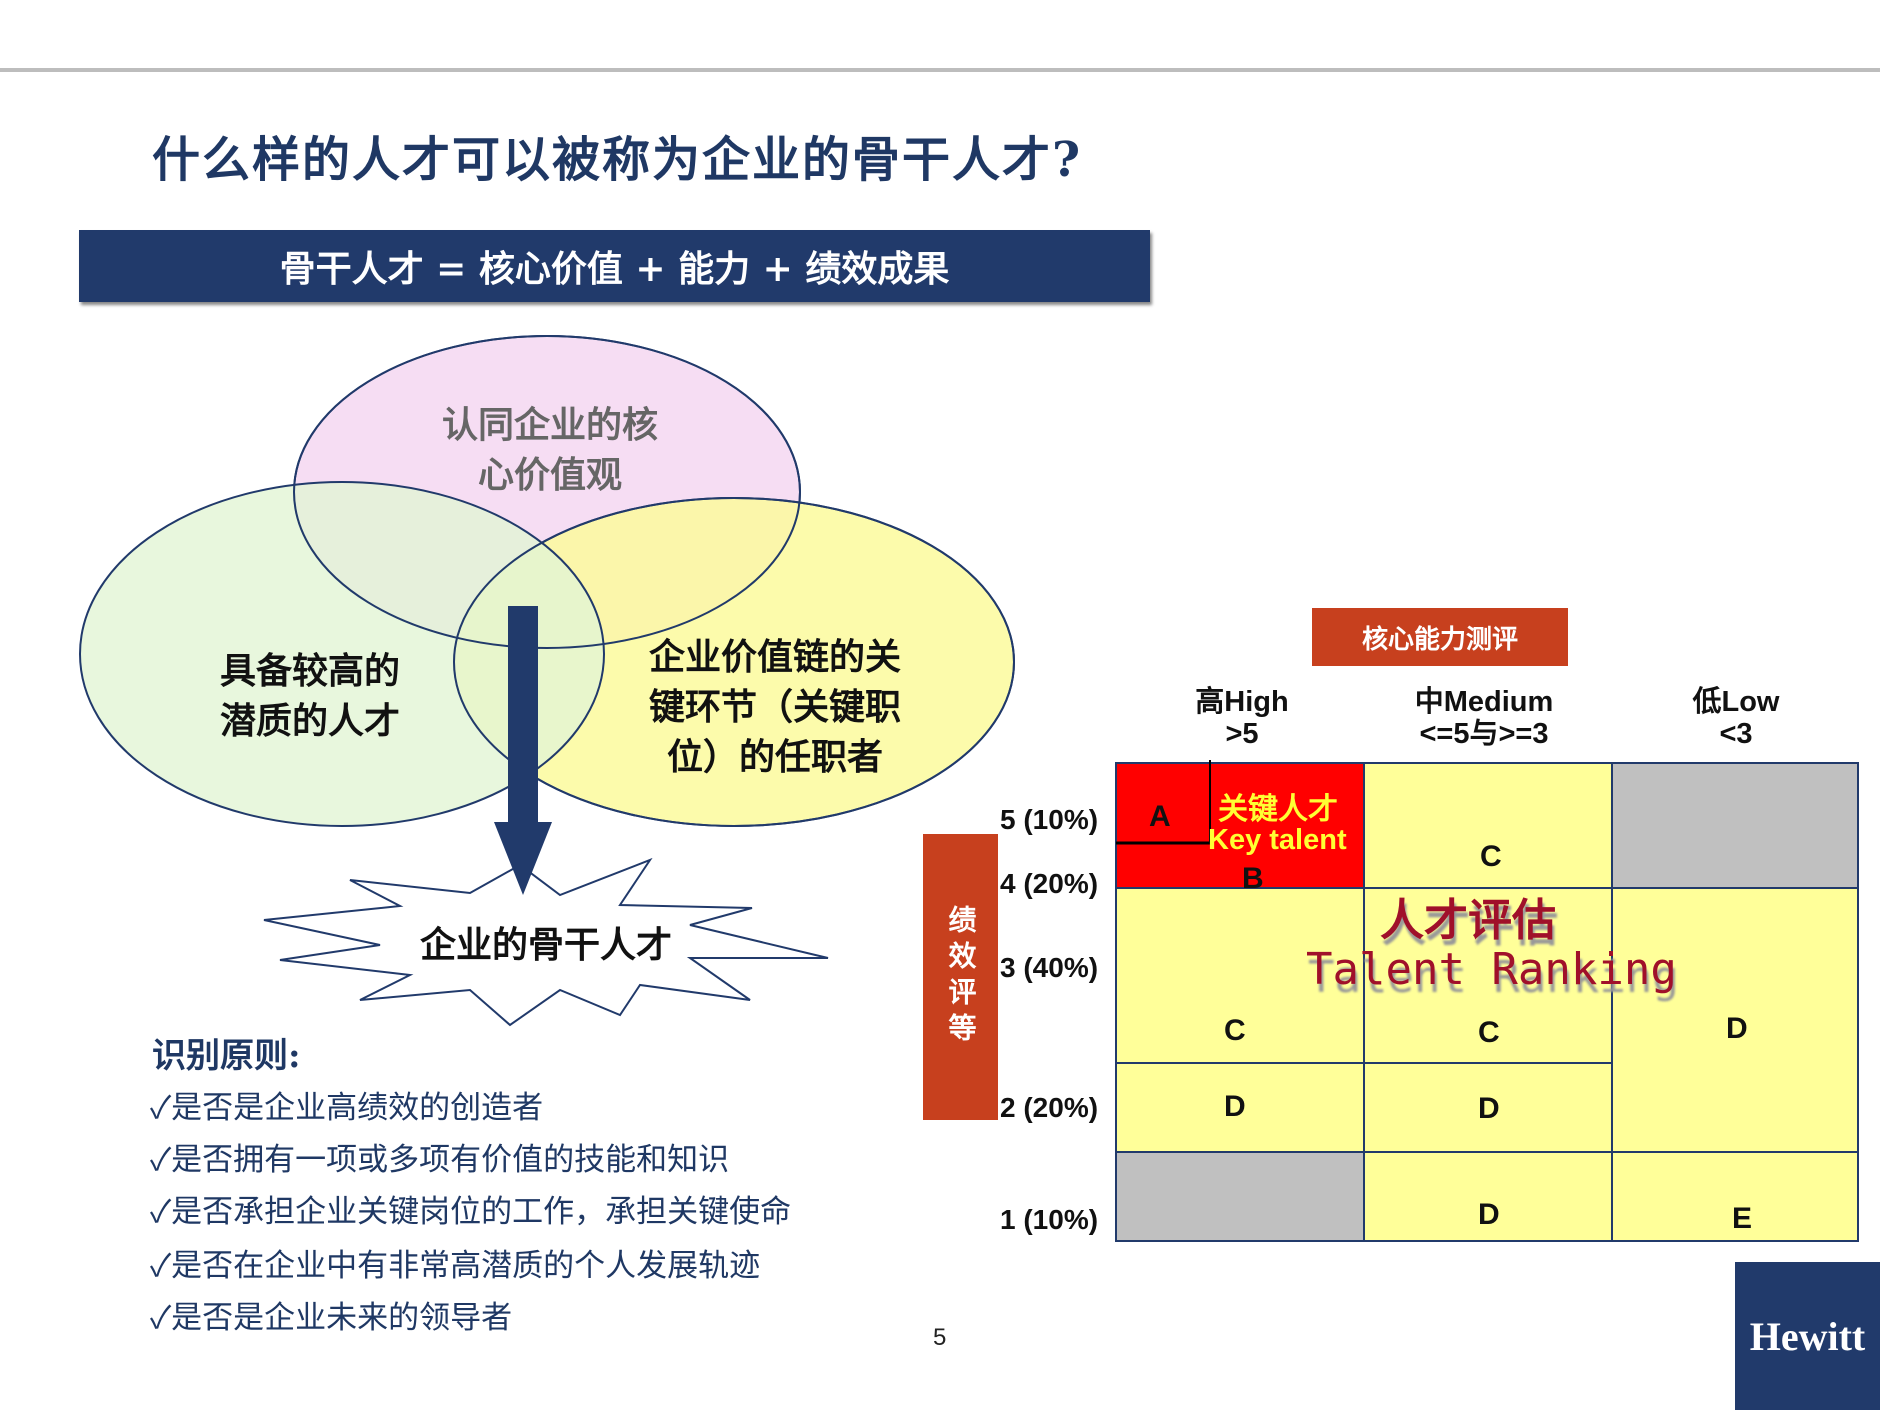  What do you see at coordinates (1807, 1336) in the screenshot?
I see `hewitt-logo: Hewitt` at bounding box center [1807, 1336].